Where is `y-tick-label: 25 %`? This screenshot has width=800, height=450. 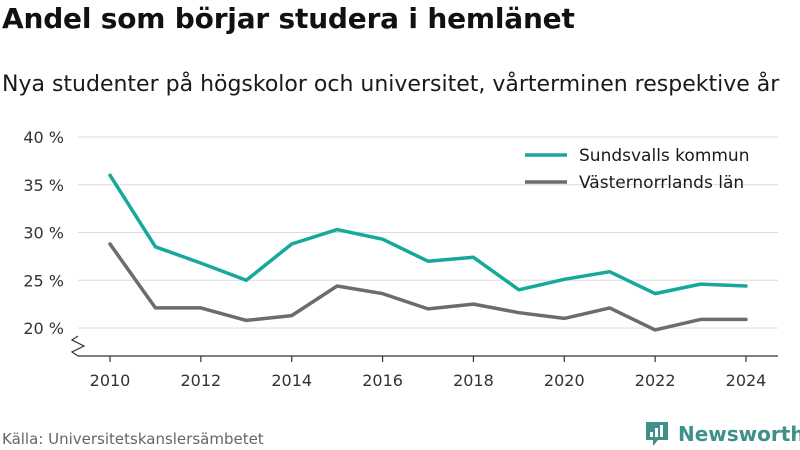
y-tick-label: 25 % is located at coordinates (43, 280).